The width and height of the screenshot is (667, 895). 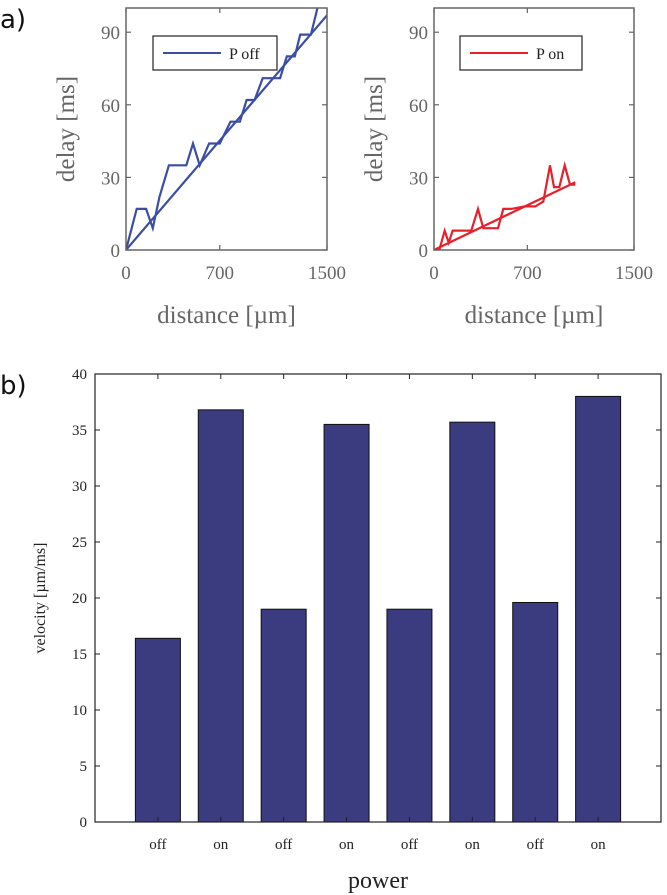 What do you see at coordinates (13, 20) in the screenshot?
I see `panel-label-a: a)` at bounding box center [13, 20].